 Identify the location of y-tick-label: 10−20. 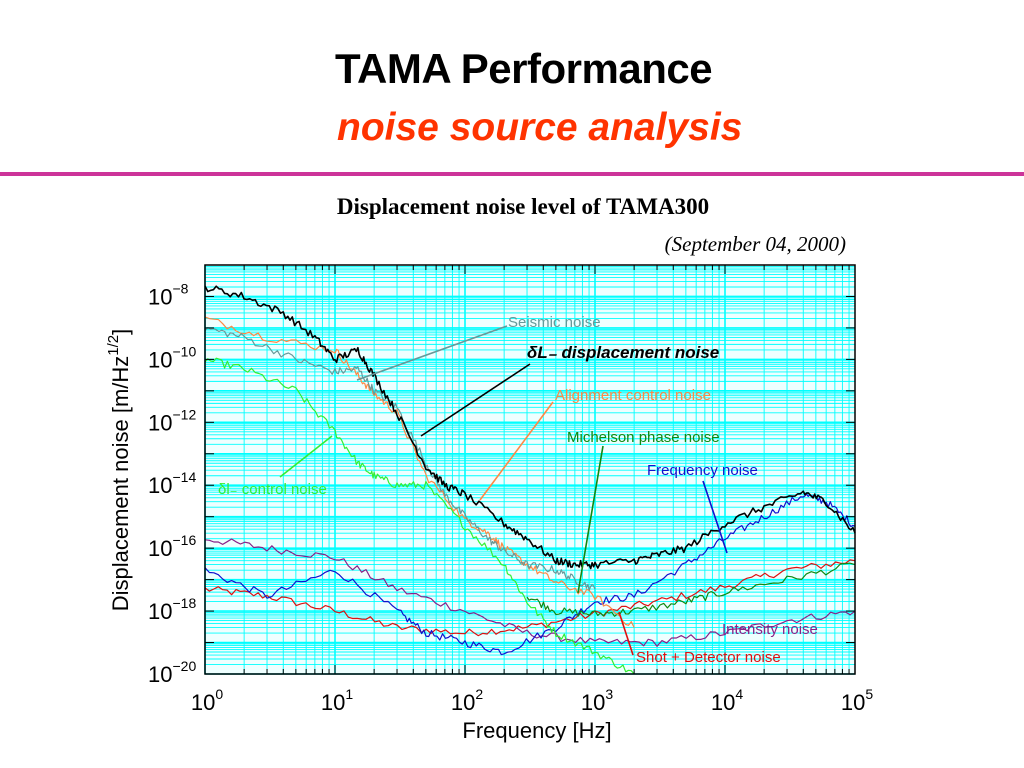
(172, 672).